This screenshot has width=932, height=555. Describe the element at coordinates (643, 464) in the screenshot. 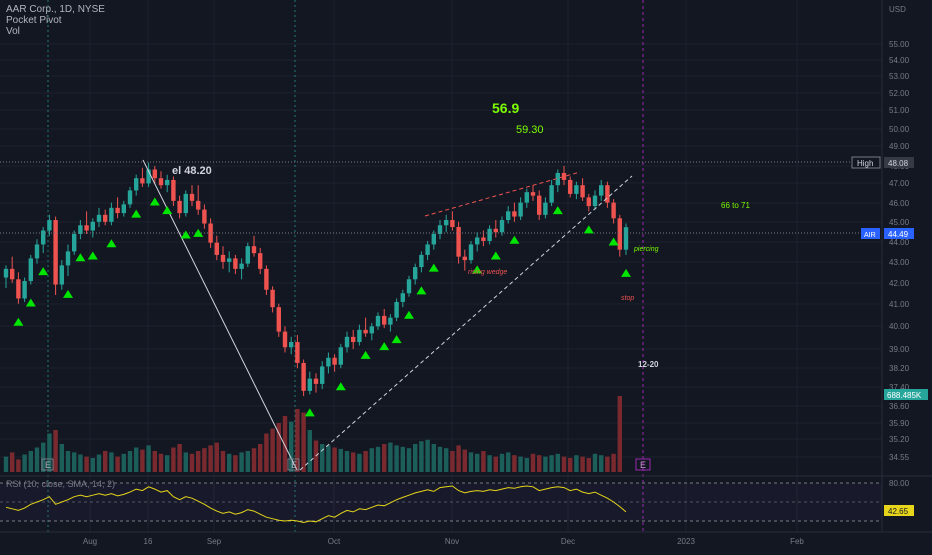

I see `earnings-marker-upcoming` at that location.